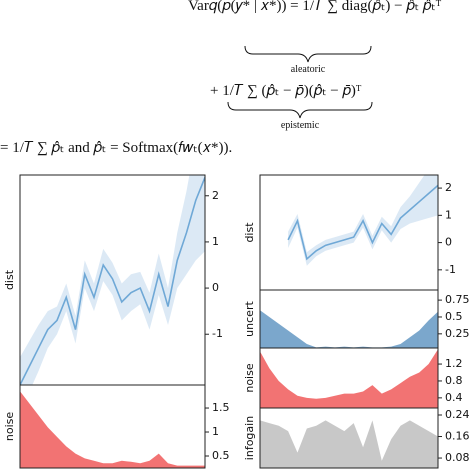  Describe the element at coordinates (454, 397) in the screenshot. I see `y-tick-label: 0.4` at that location.